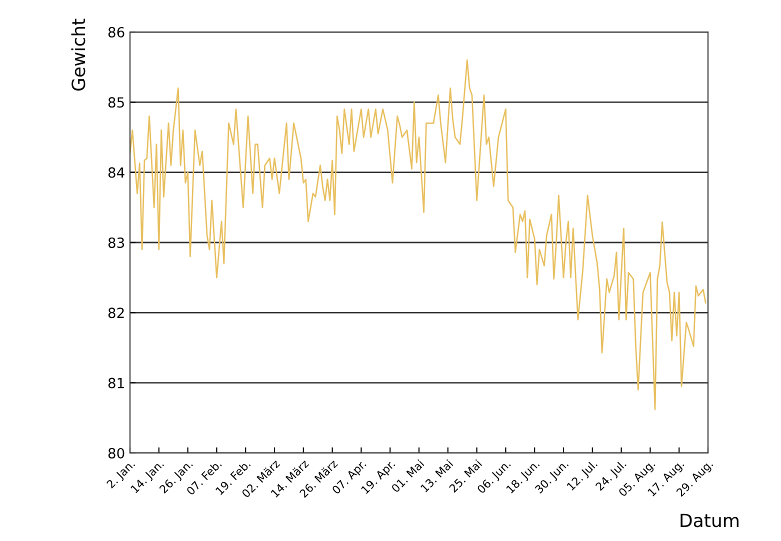  I want to click on y-tick-label: 86, so click(116, 32).